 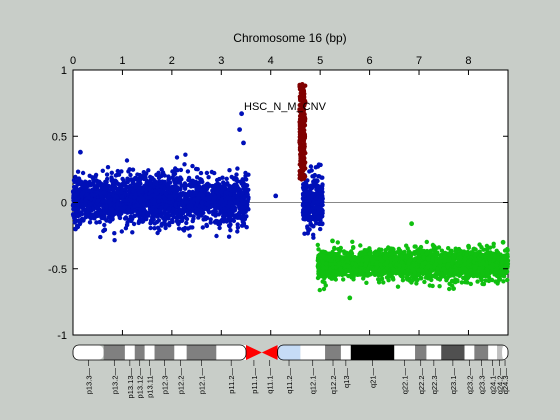 I want to click on series-green, so click(x=413, y=261).